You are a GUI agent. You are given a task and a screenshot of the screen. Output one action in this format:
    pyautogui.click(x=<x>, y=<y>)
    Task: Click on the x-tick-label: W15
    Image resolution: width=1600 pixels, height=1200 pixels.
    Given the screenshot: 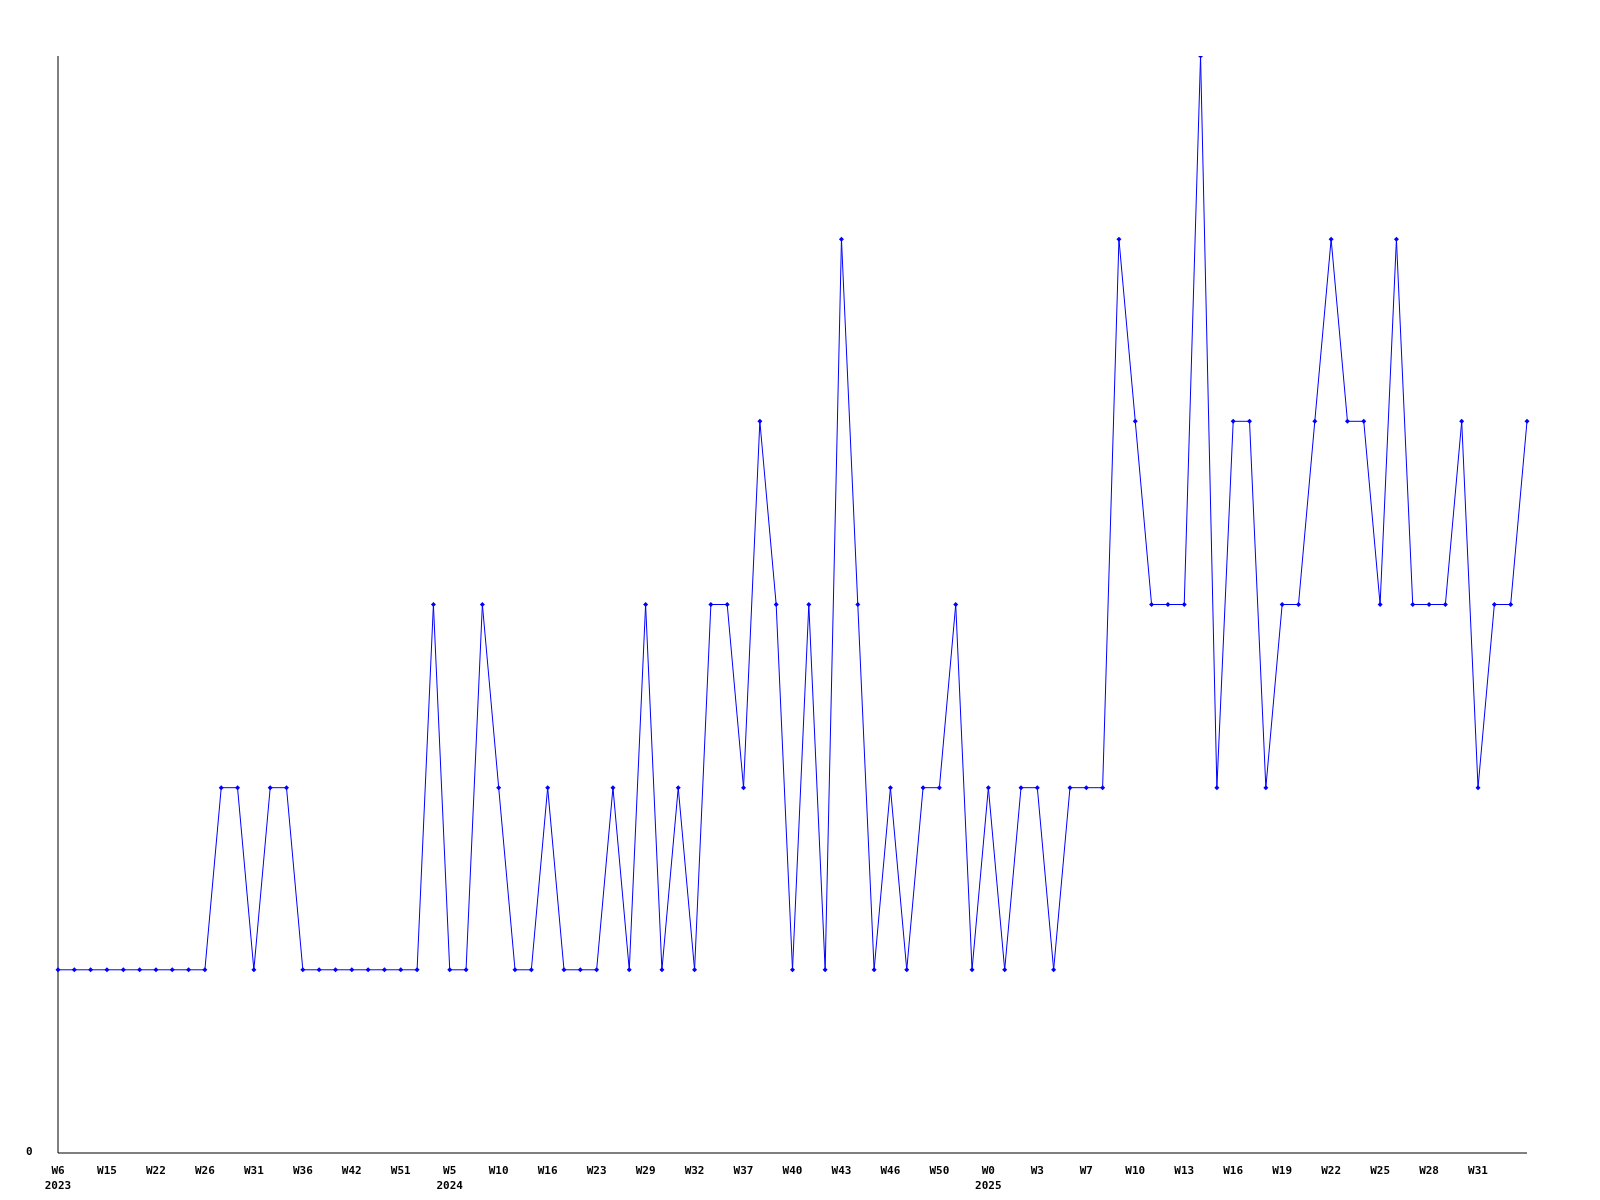 What is the action you would take?
    pyautogui.click(x=107, y=1170)
    